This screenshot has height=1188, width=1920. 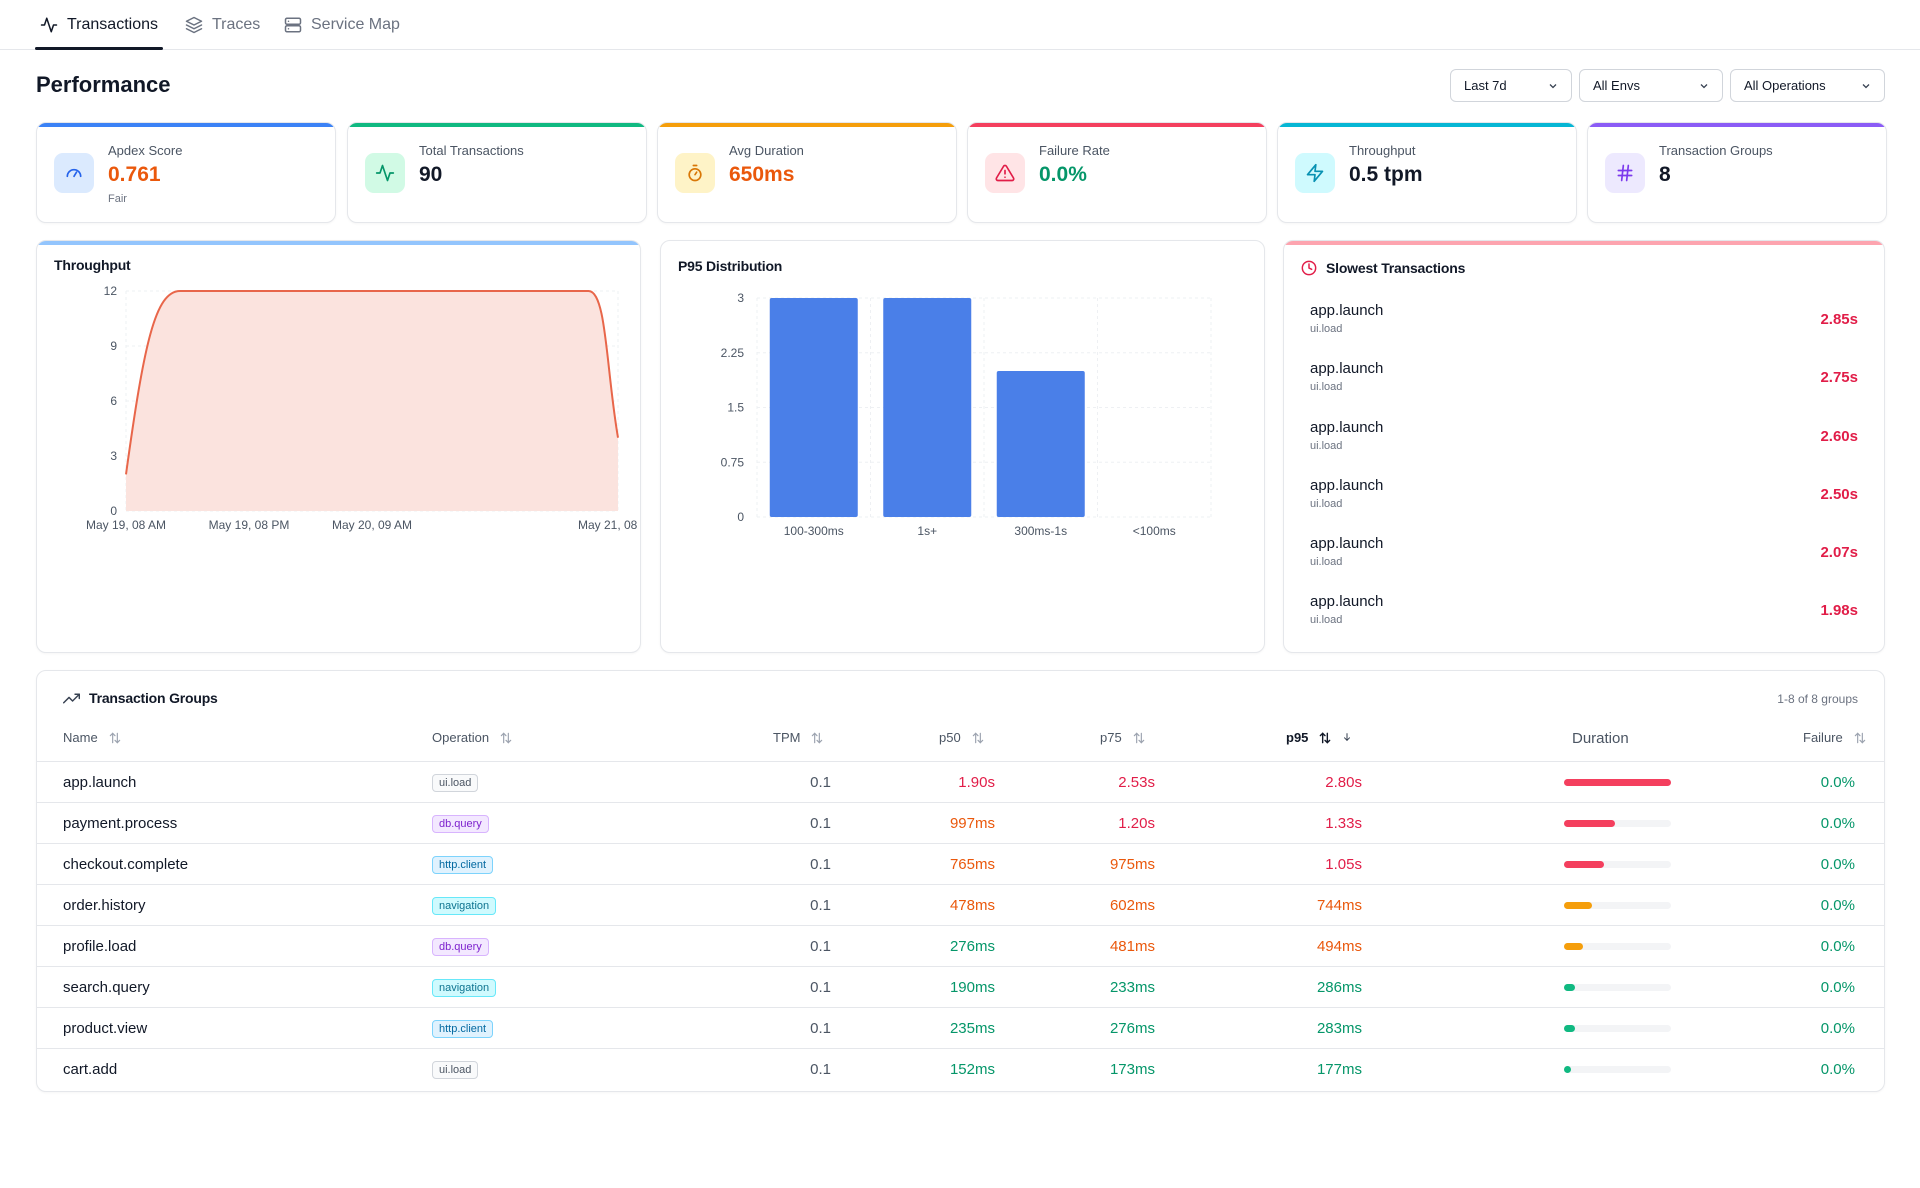 I want to click on table-row: cart.add ui.load 0.1 152ms 173ms 177ms 0.0%, so click(x=961, y=1068).